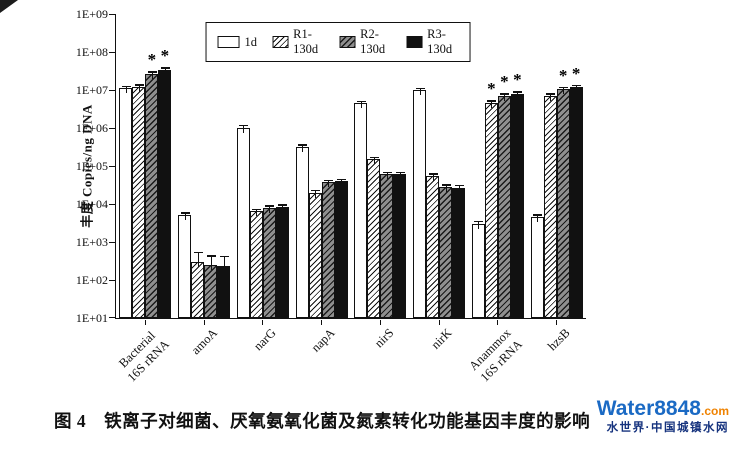  I want to click on watermark-domain-suffix: .com, so click(714, 411).